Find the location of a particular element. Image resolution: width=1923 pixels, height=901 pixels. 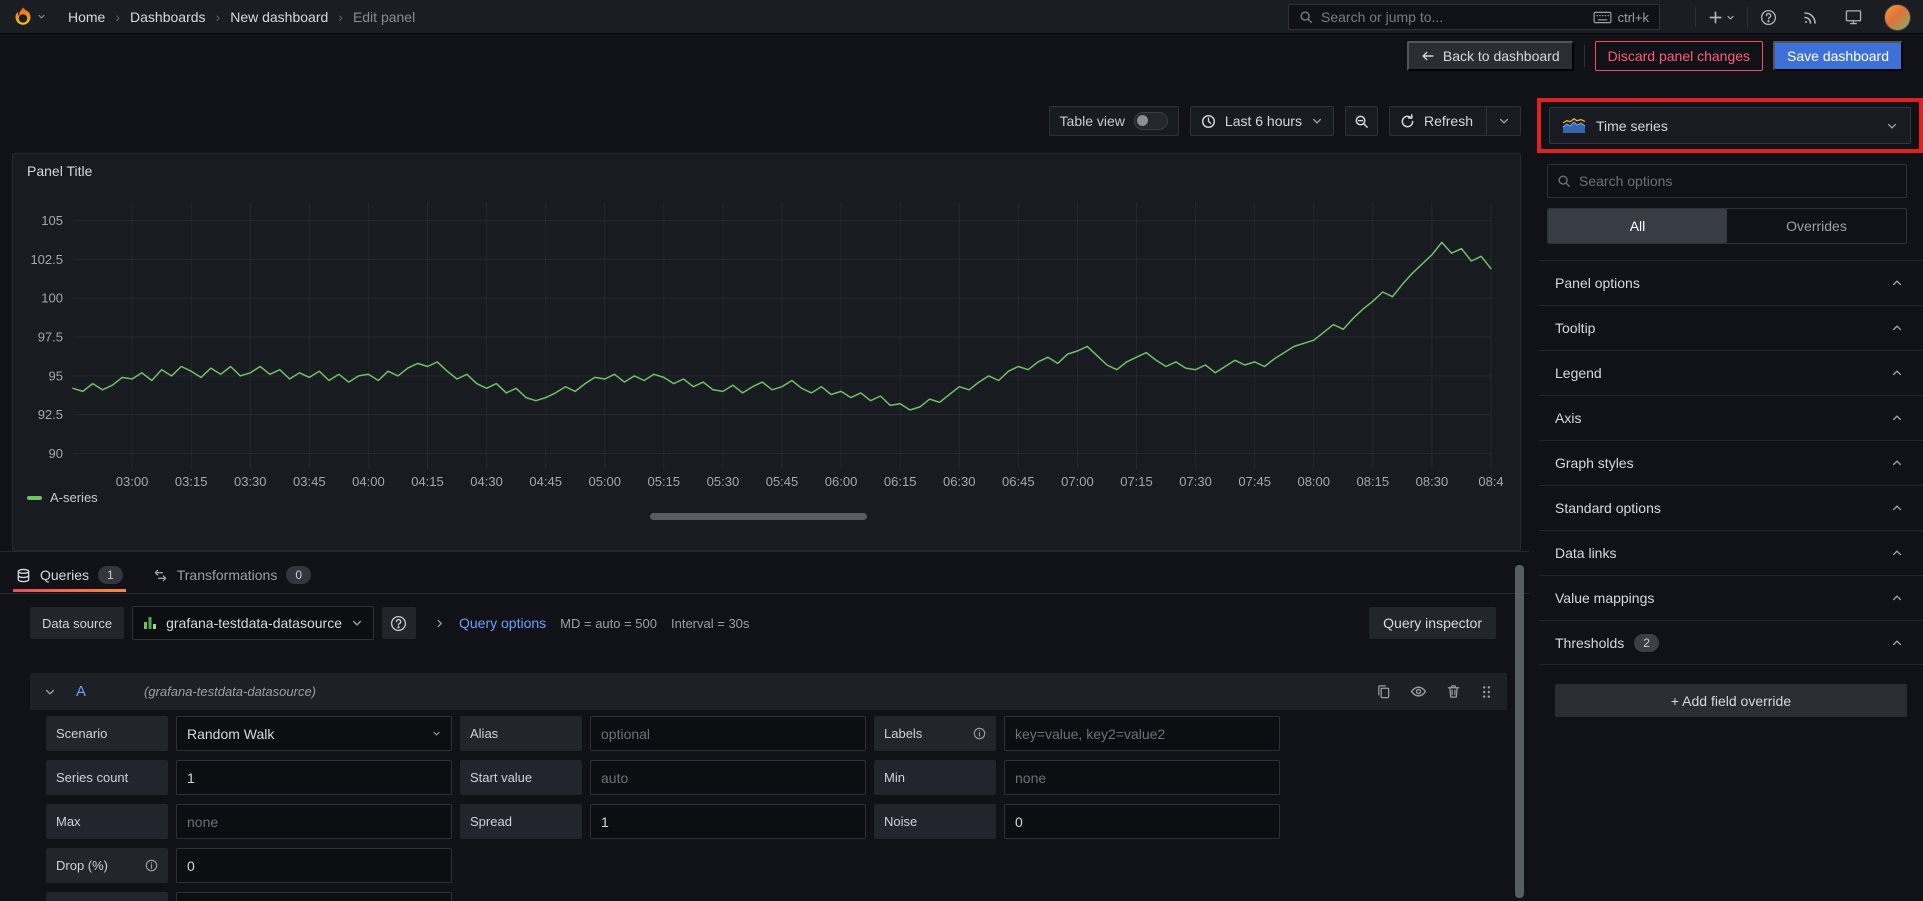

delete-query-icon is located at coordinates (1453, 691).